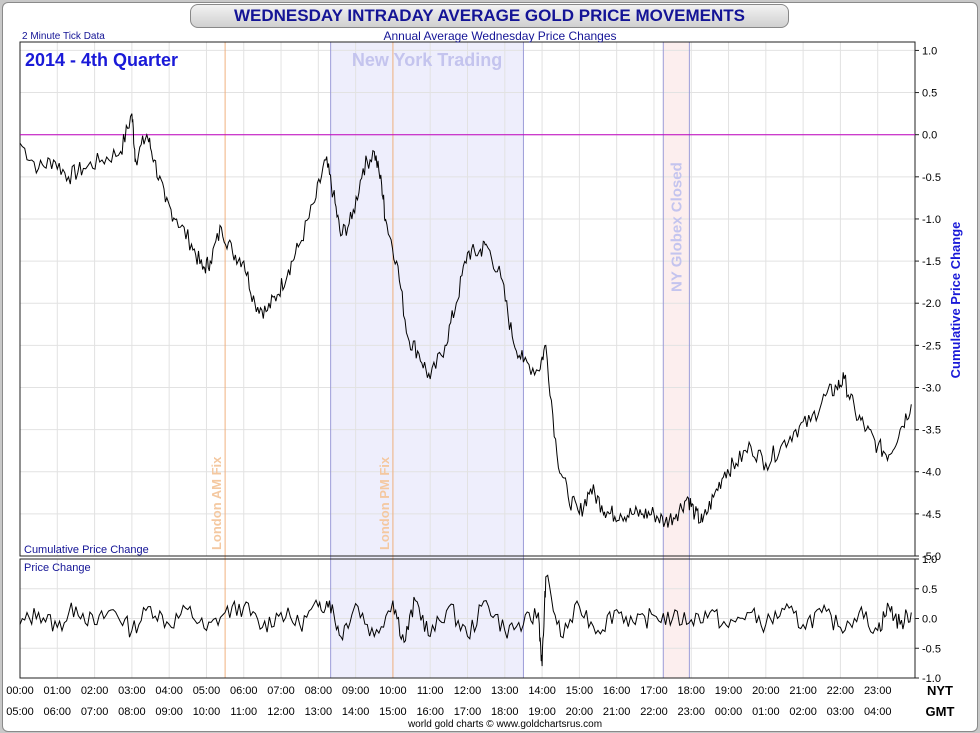 Image resolution: width=980 pixels, height=733 pixels. I want to click on x-tick-label-gmt: 14:00, so click(356, 712).